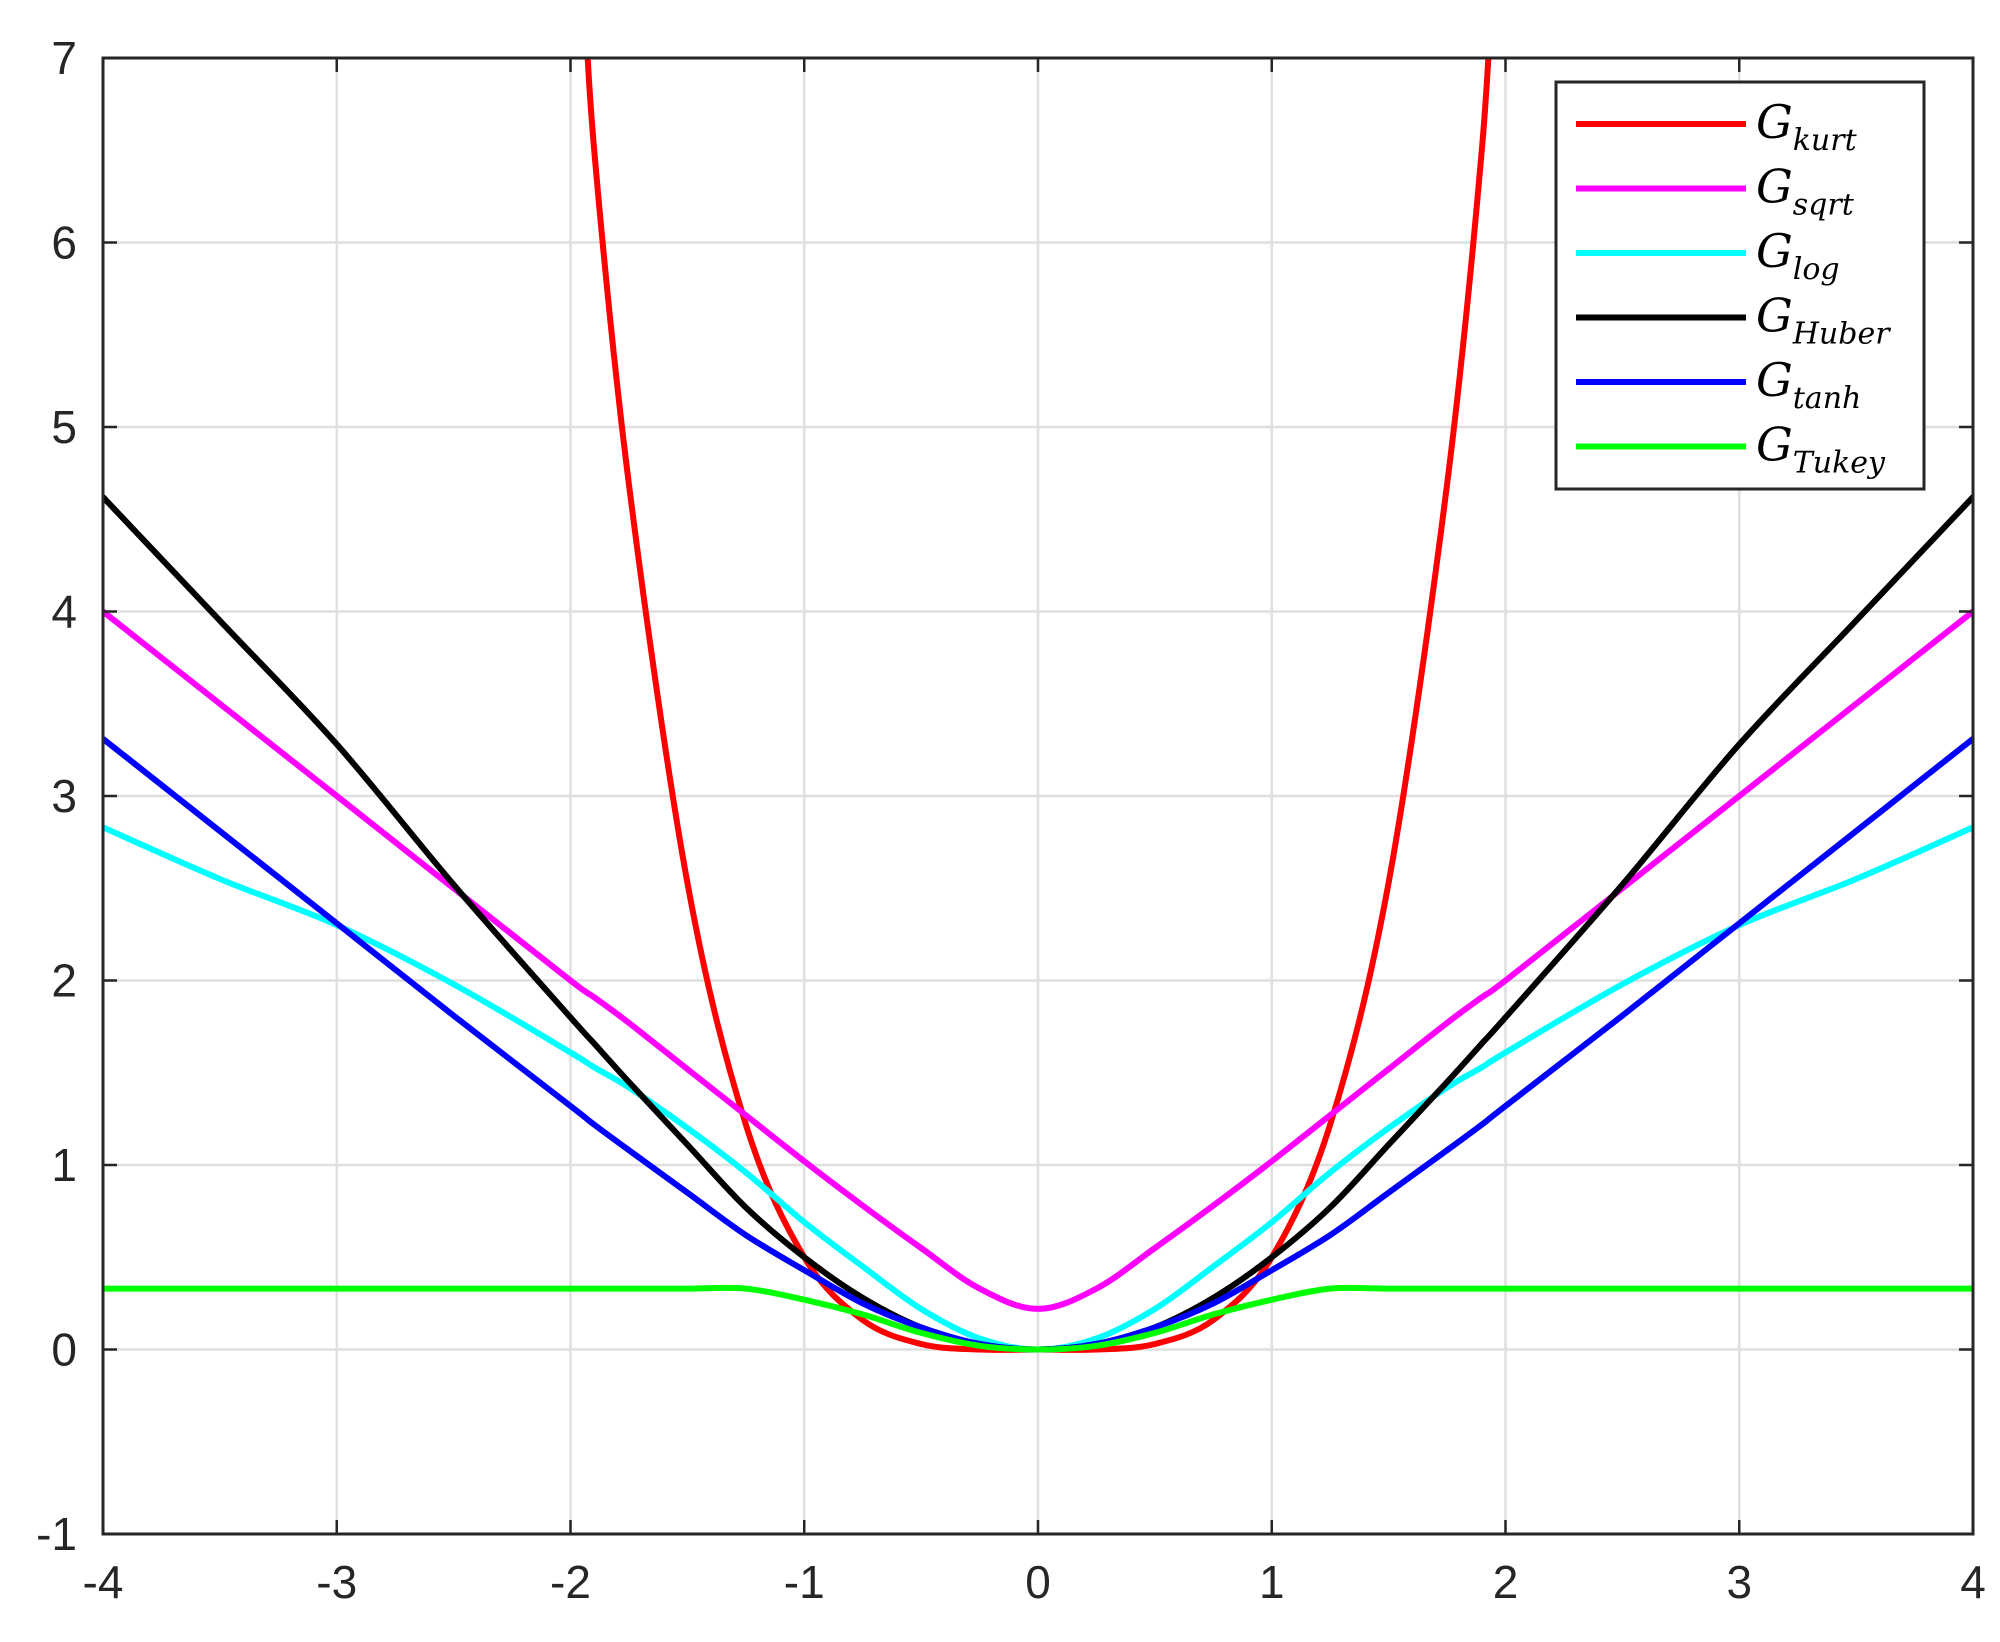  What do you see at coordinates (1506, 1582) in the screenshot?
I see `x-tick-label: 2` at bounding box center [1506, 1582].